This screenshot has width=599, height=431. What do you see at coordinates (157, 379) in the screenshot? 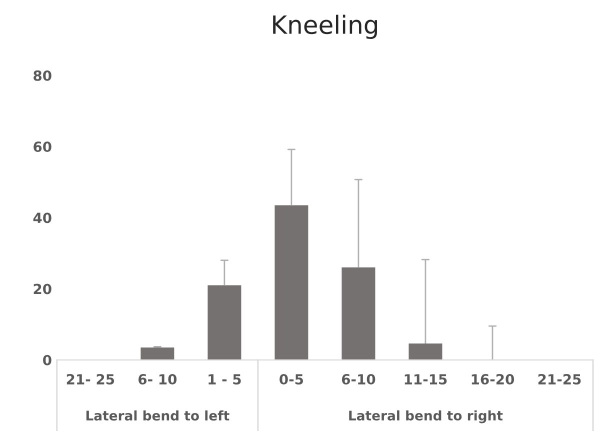
I see `x-tick-label: 6- 10` at bounding box center [157, 379].